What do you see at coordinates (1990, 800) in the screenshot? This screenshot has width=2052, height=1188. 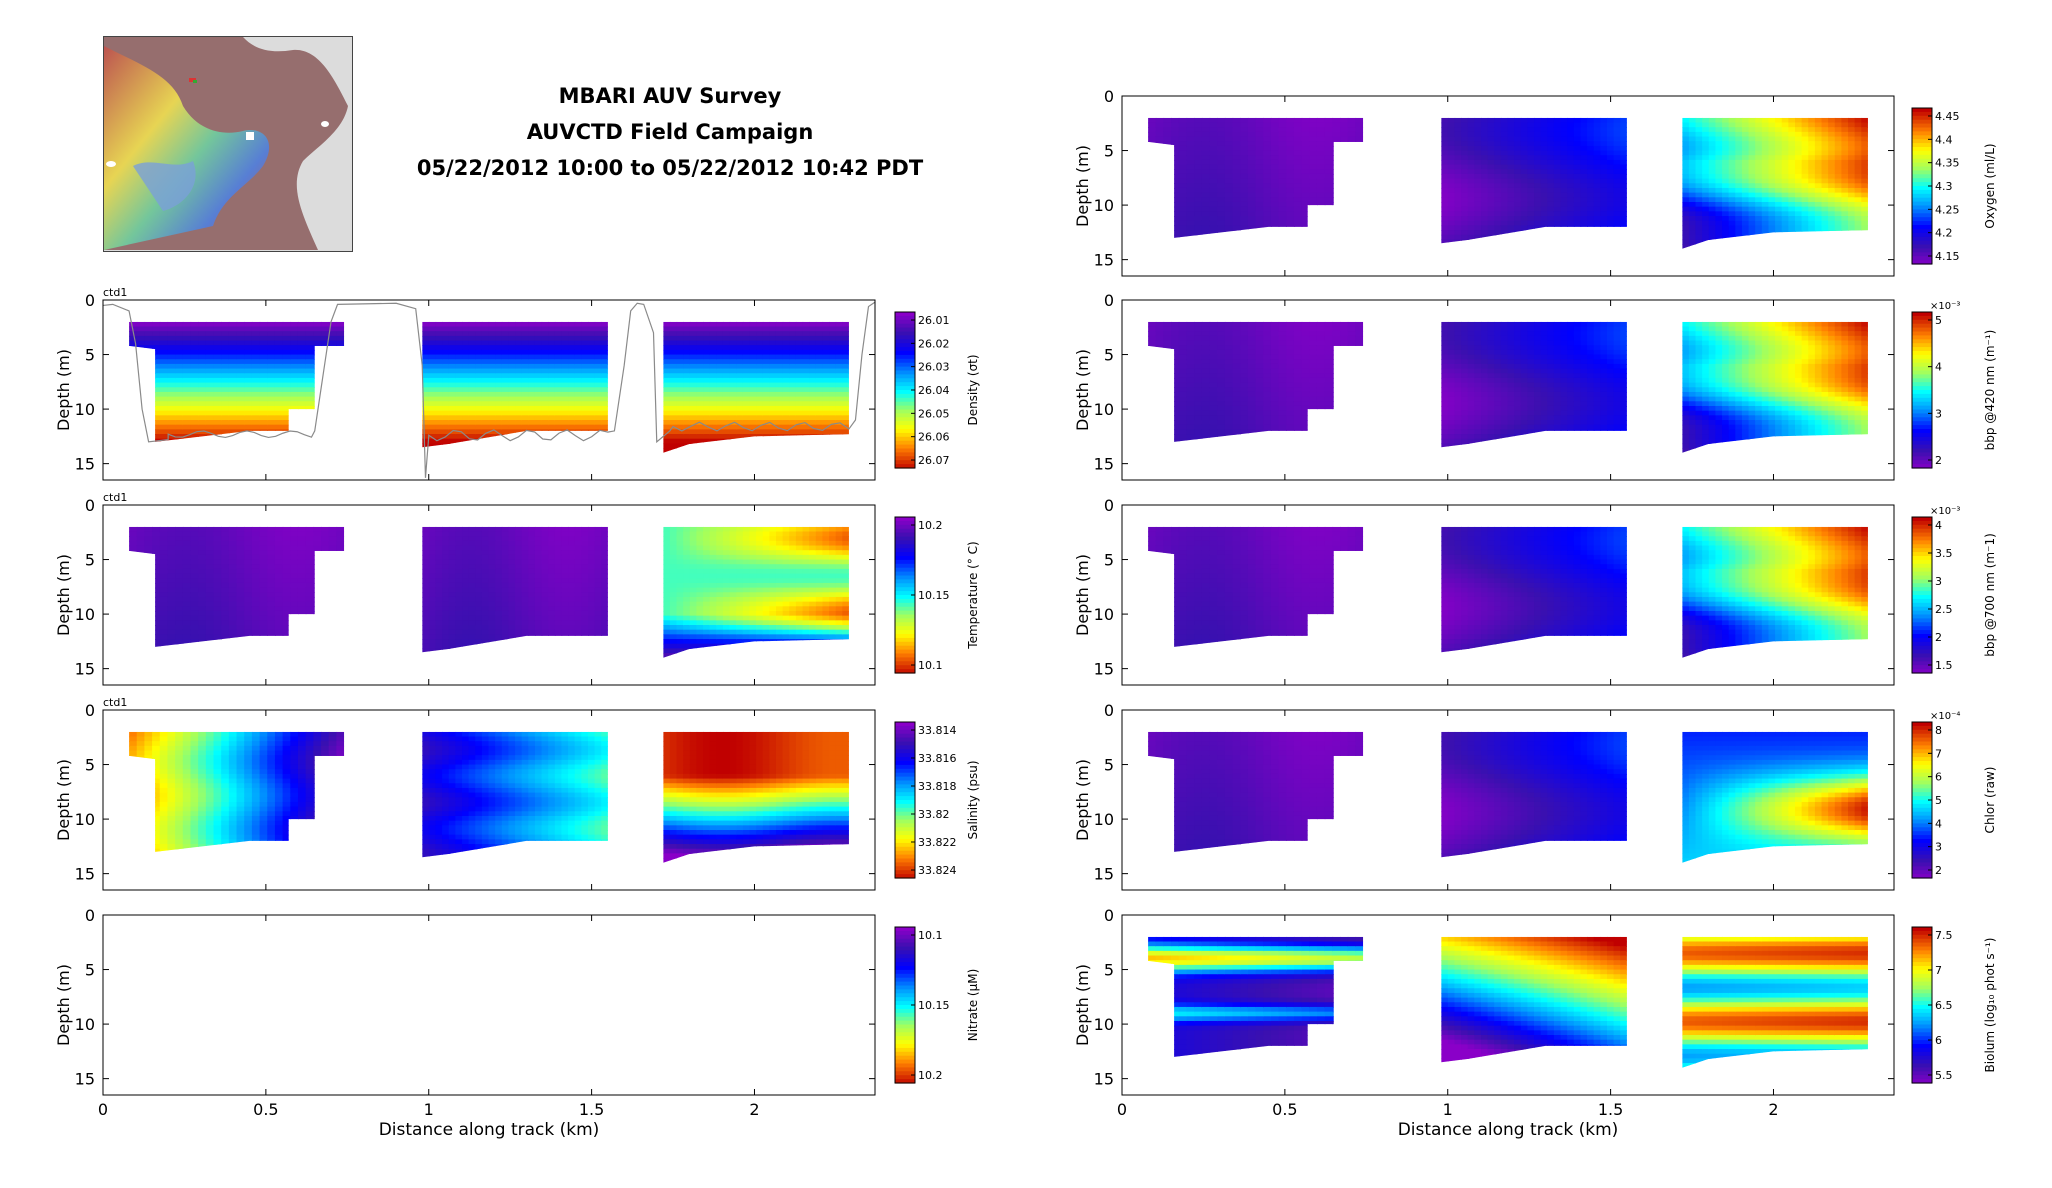 I see `colorbar-label: Chlor (raw)` at bounding box center [1990, 800].